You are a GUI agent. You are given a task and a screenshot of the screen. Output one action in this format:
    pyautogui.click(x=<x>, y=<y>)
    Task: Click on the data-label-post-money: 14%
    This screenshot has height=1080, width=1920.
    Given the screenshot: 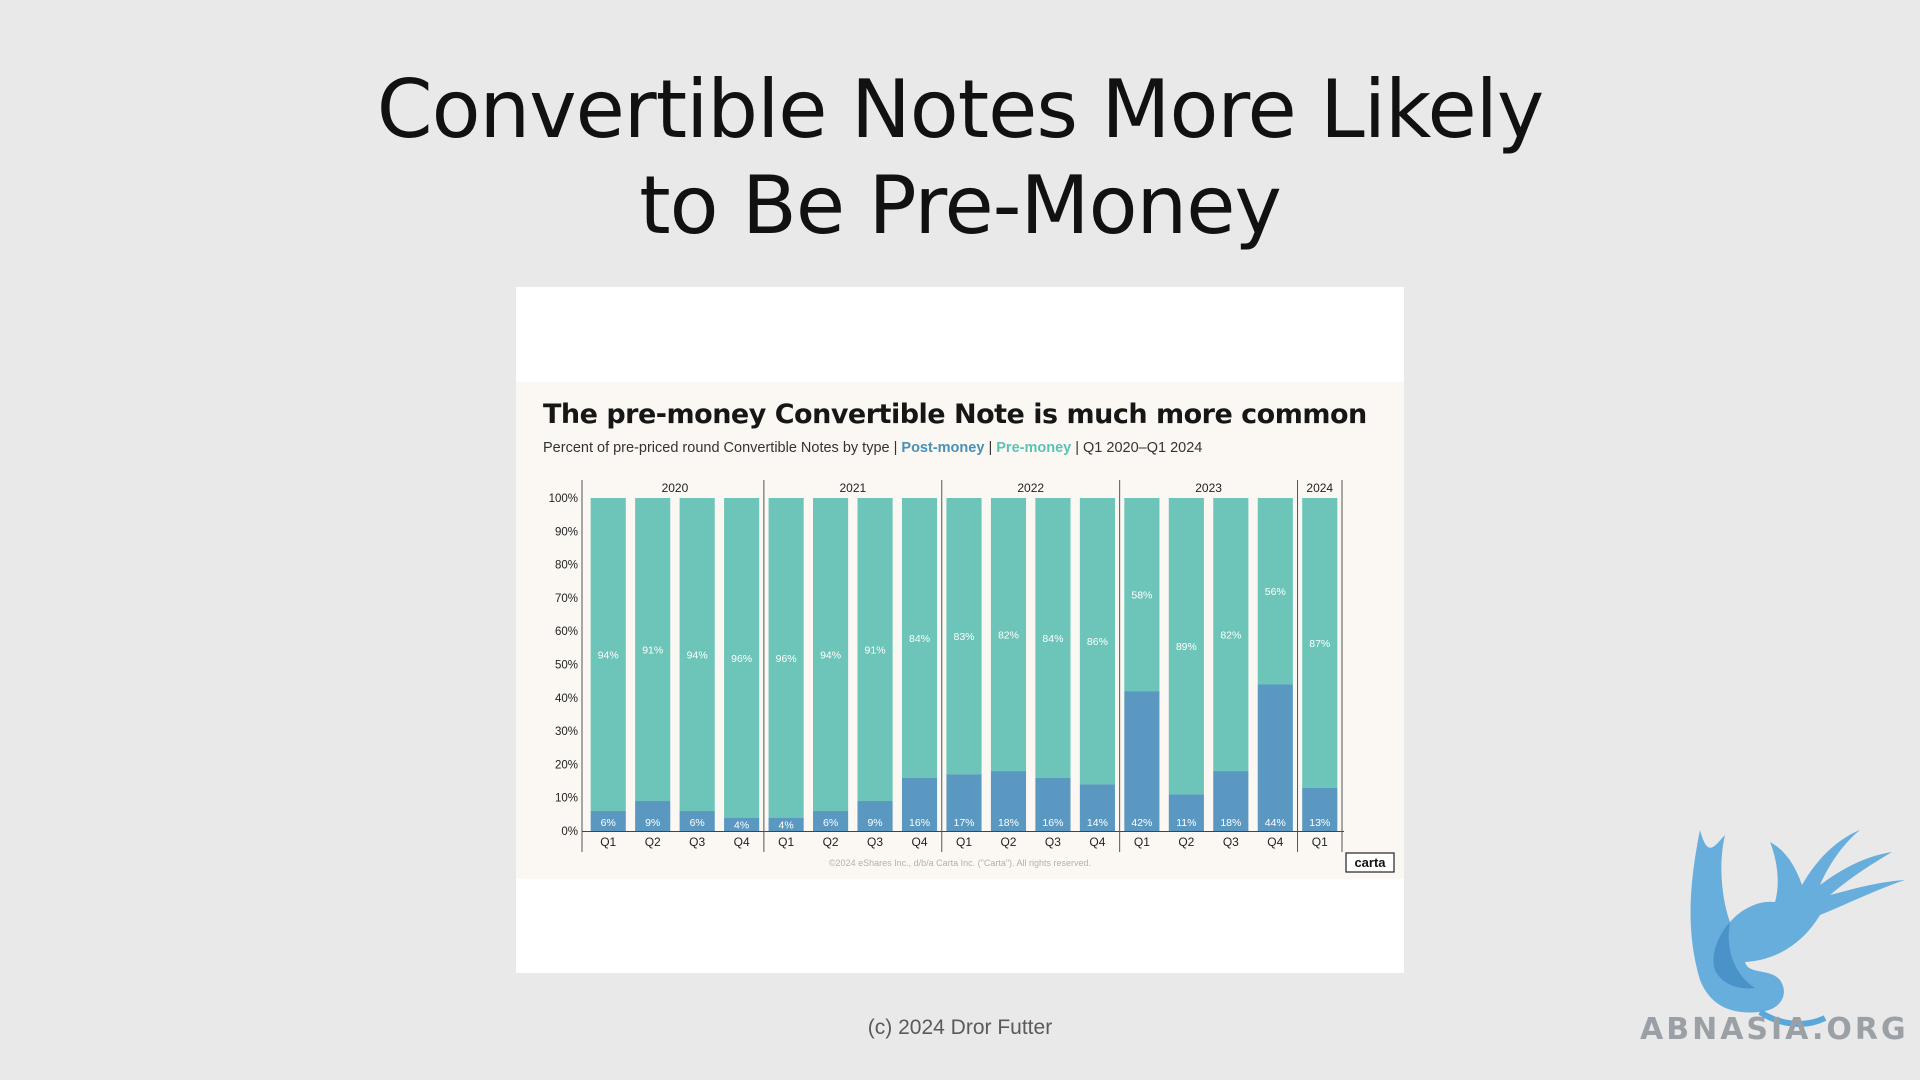 What is the action you would take?
    pyautogui.click(x=1097, y=823)
    